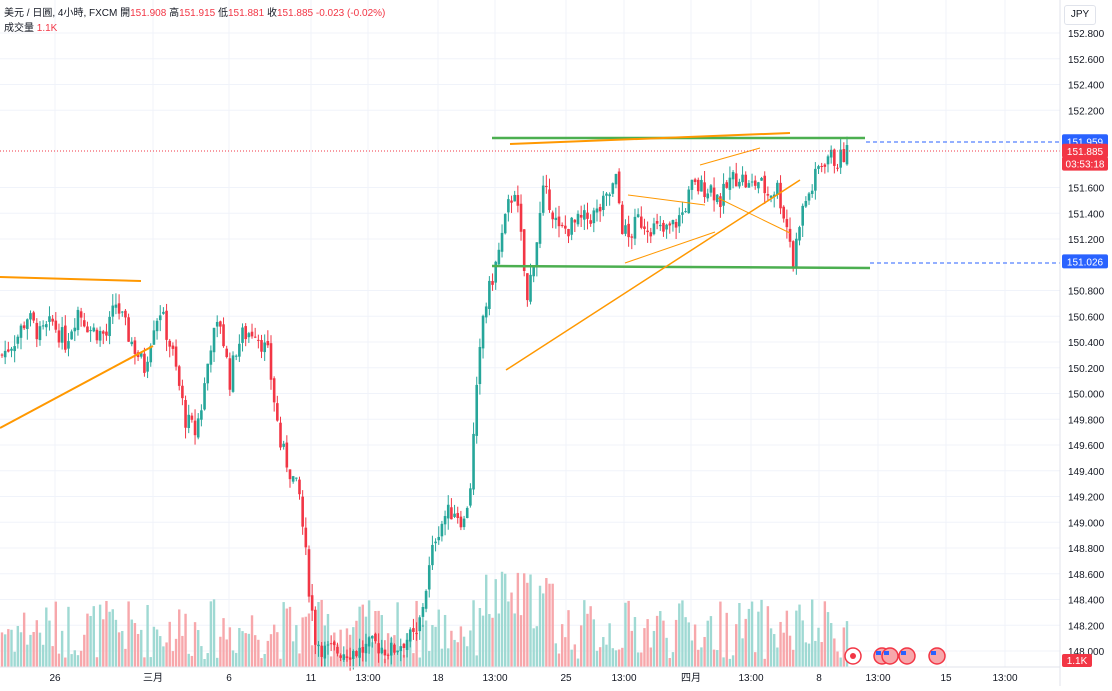  I want to click on price-tick-label: 151.400, so click(1086, 214).